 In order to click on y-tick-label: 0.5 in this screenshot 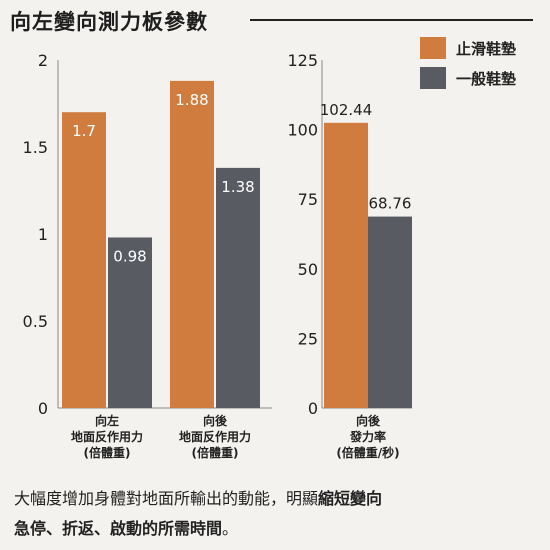, I will do `click(35, 321)`.